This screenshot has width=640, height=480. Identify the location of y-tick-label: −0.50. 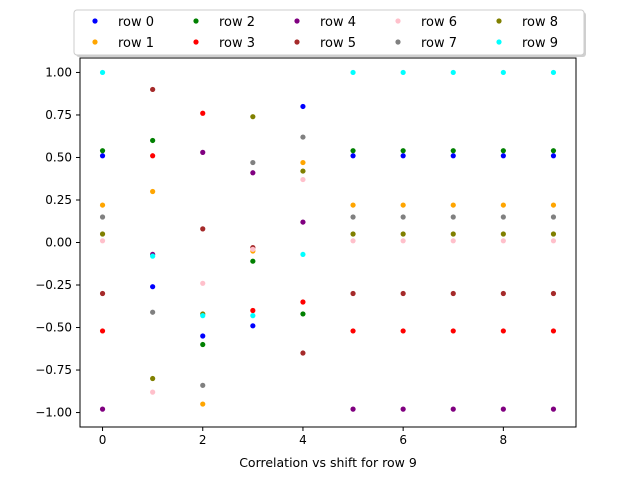
(53, 328).